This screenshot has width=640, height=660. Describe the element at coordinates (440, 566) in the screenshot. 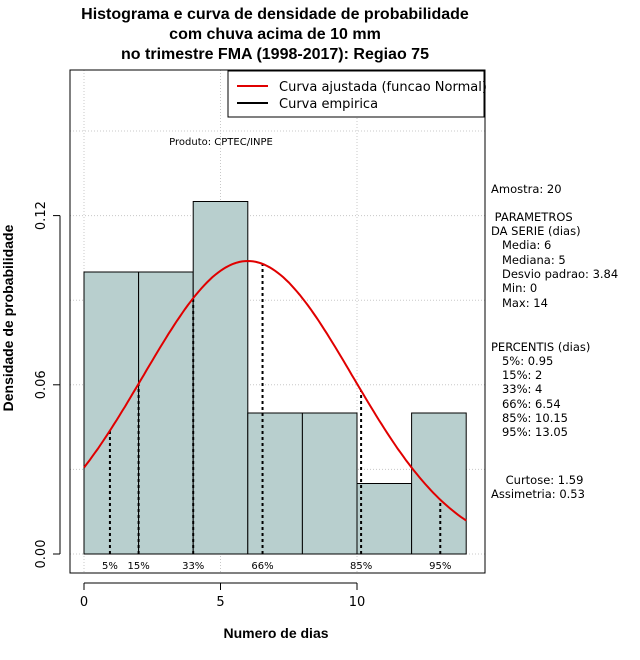

I see `percentile-label-5: 95%` at that location.